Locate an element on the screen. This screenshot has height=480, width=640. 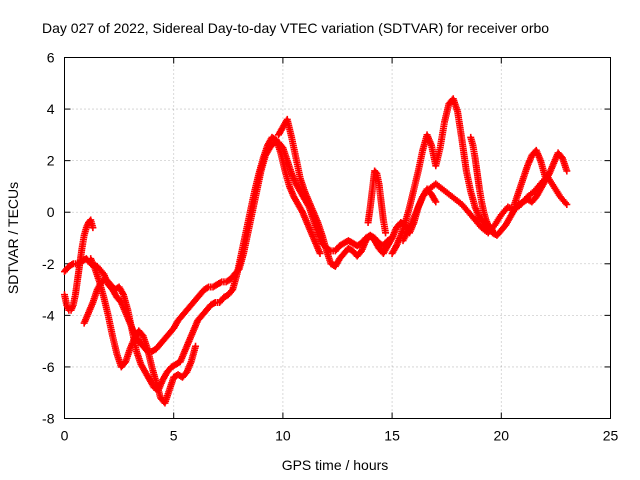
y-tick-label: 6 is located at coordinates (51, 58).